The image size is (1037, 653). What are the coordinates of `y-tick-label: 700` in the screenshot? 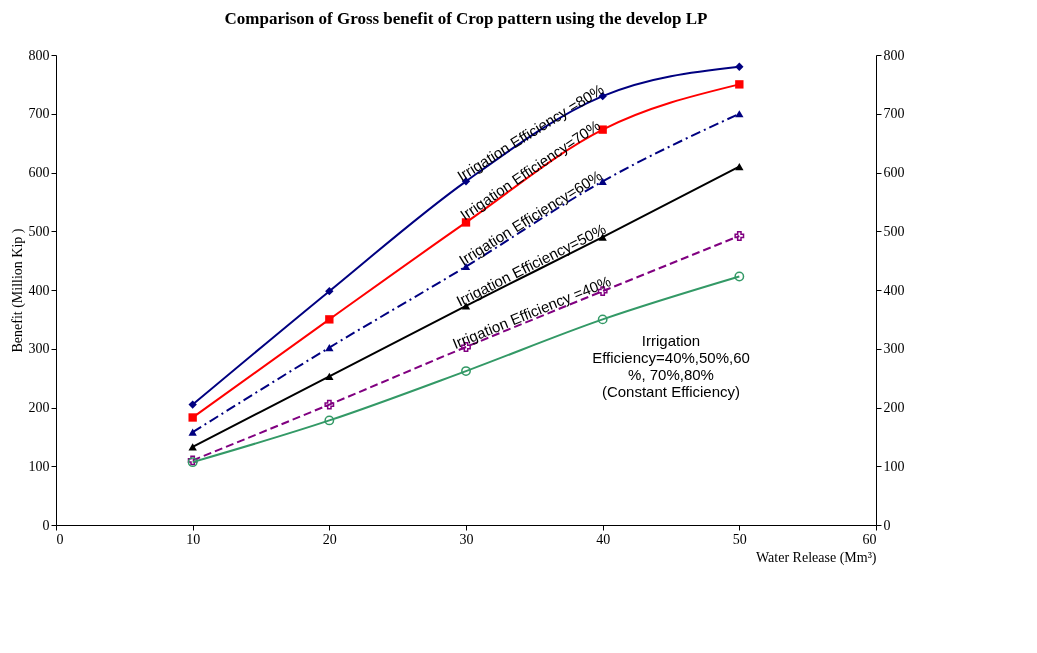 It's located at (39, 114).